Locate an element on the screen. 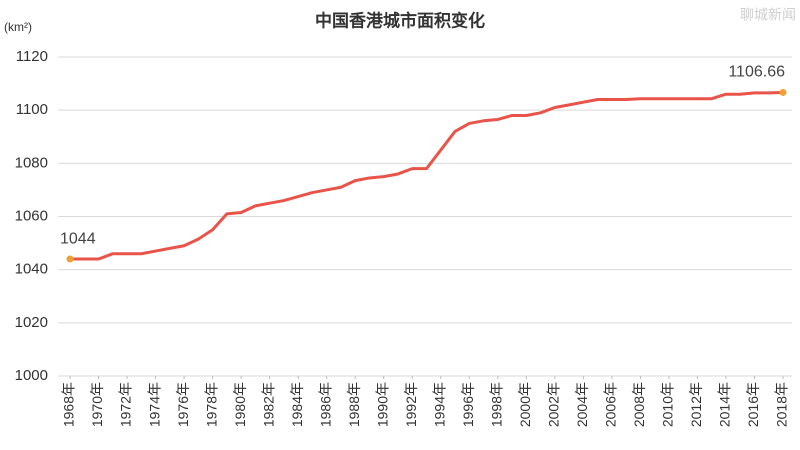 The width and height of the screenshot is (800, 450). x-tick-label: 1984年 is located at coordinates (297, 404).